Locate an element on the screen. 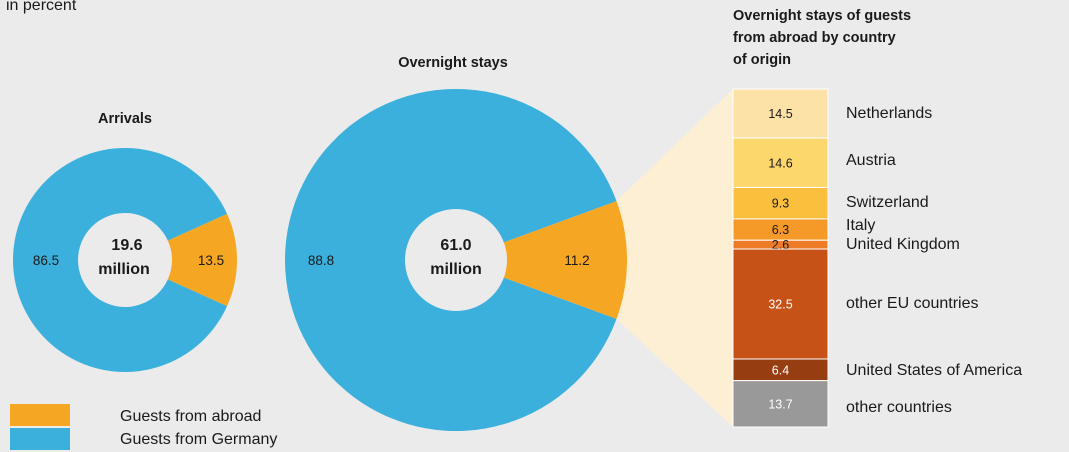  arrivals-label-abroad: 13.5 is located at coordinates (211, 260).